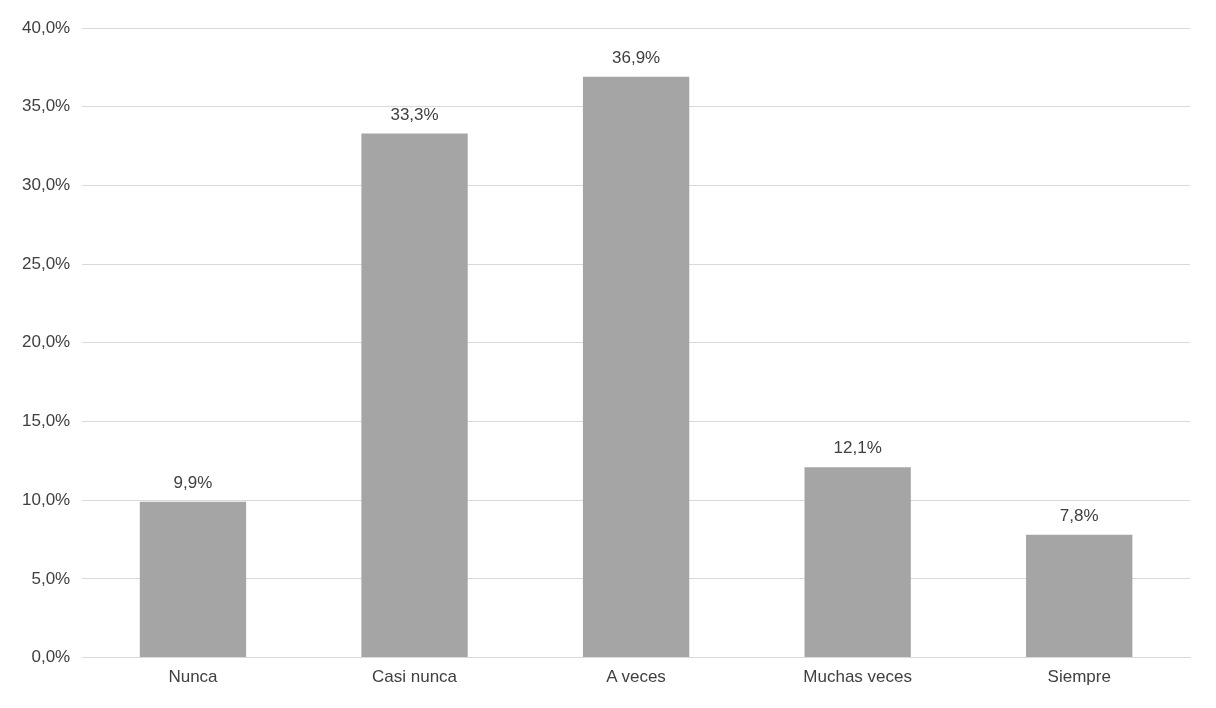  Describe the element at coordinates (414, 114) in the screenshot. I see `data-label: 33,3%` at that location.